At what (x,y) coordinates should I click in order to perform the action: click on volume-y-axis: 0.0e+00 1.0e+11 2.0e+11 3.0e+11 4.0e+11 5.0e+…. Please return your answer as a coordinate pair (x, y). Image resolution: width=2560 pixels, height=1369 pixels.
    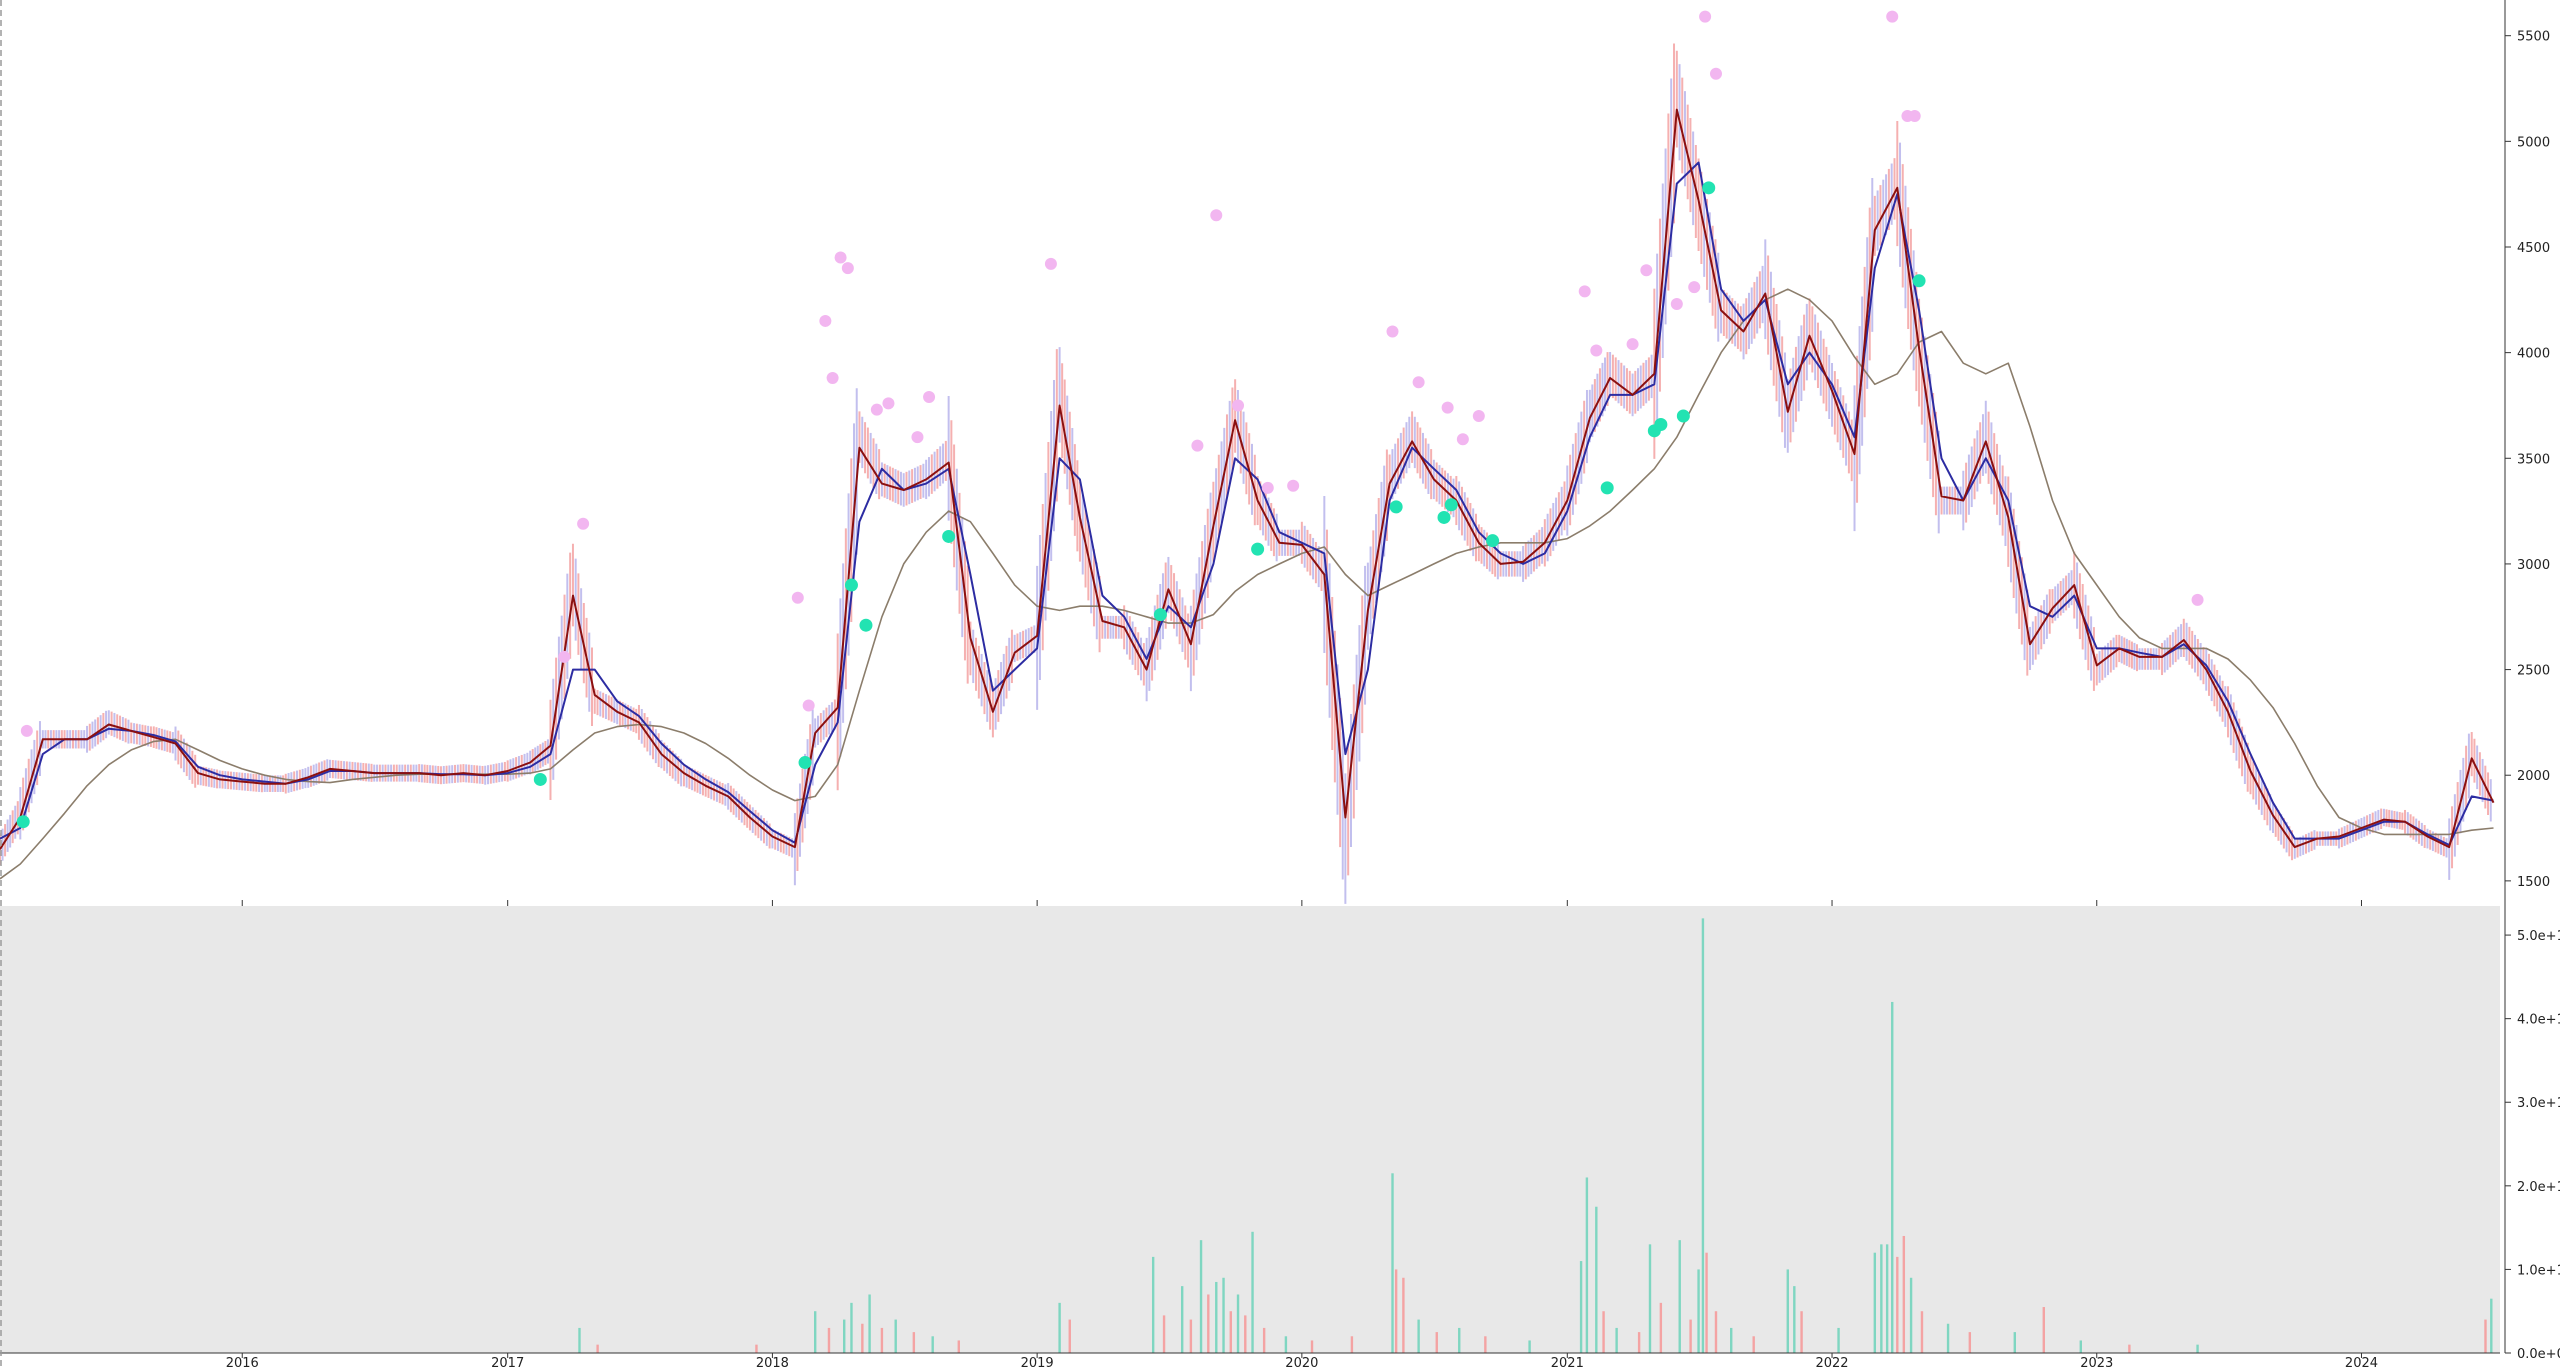
    Looking at the image, I should click on (2532, 1134).